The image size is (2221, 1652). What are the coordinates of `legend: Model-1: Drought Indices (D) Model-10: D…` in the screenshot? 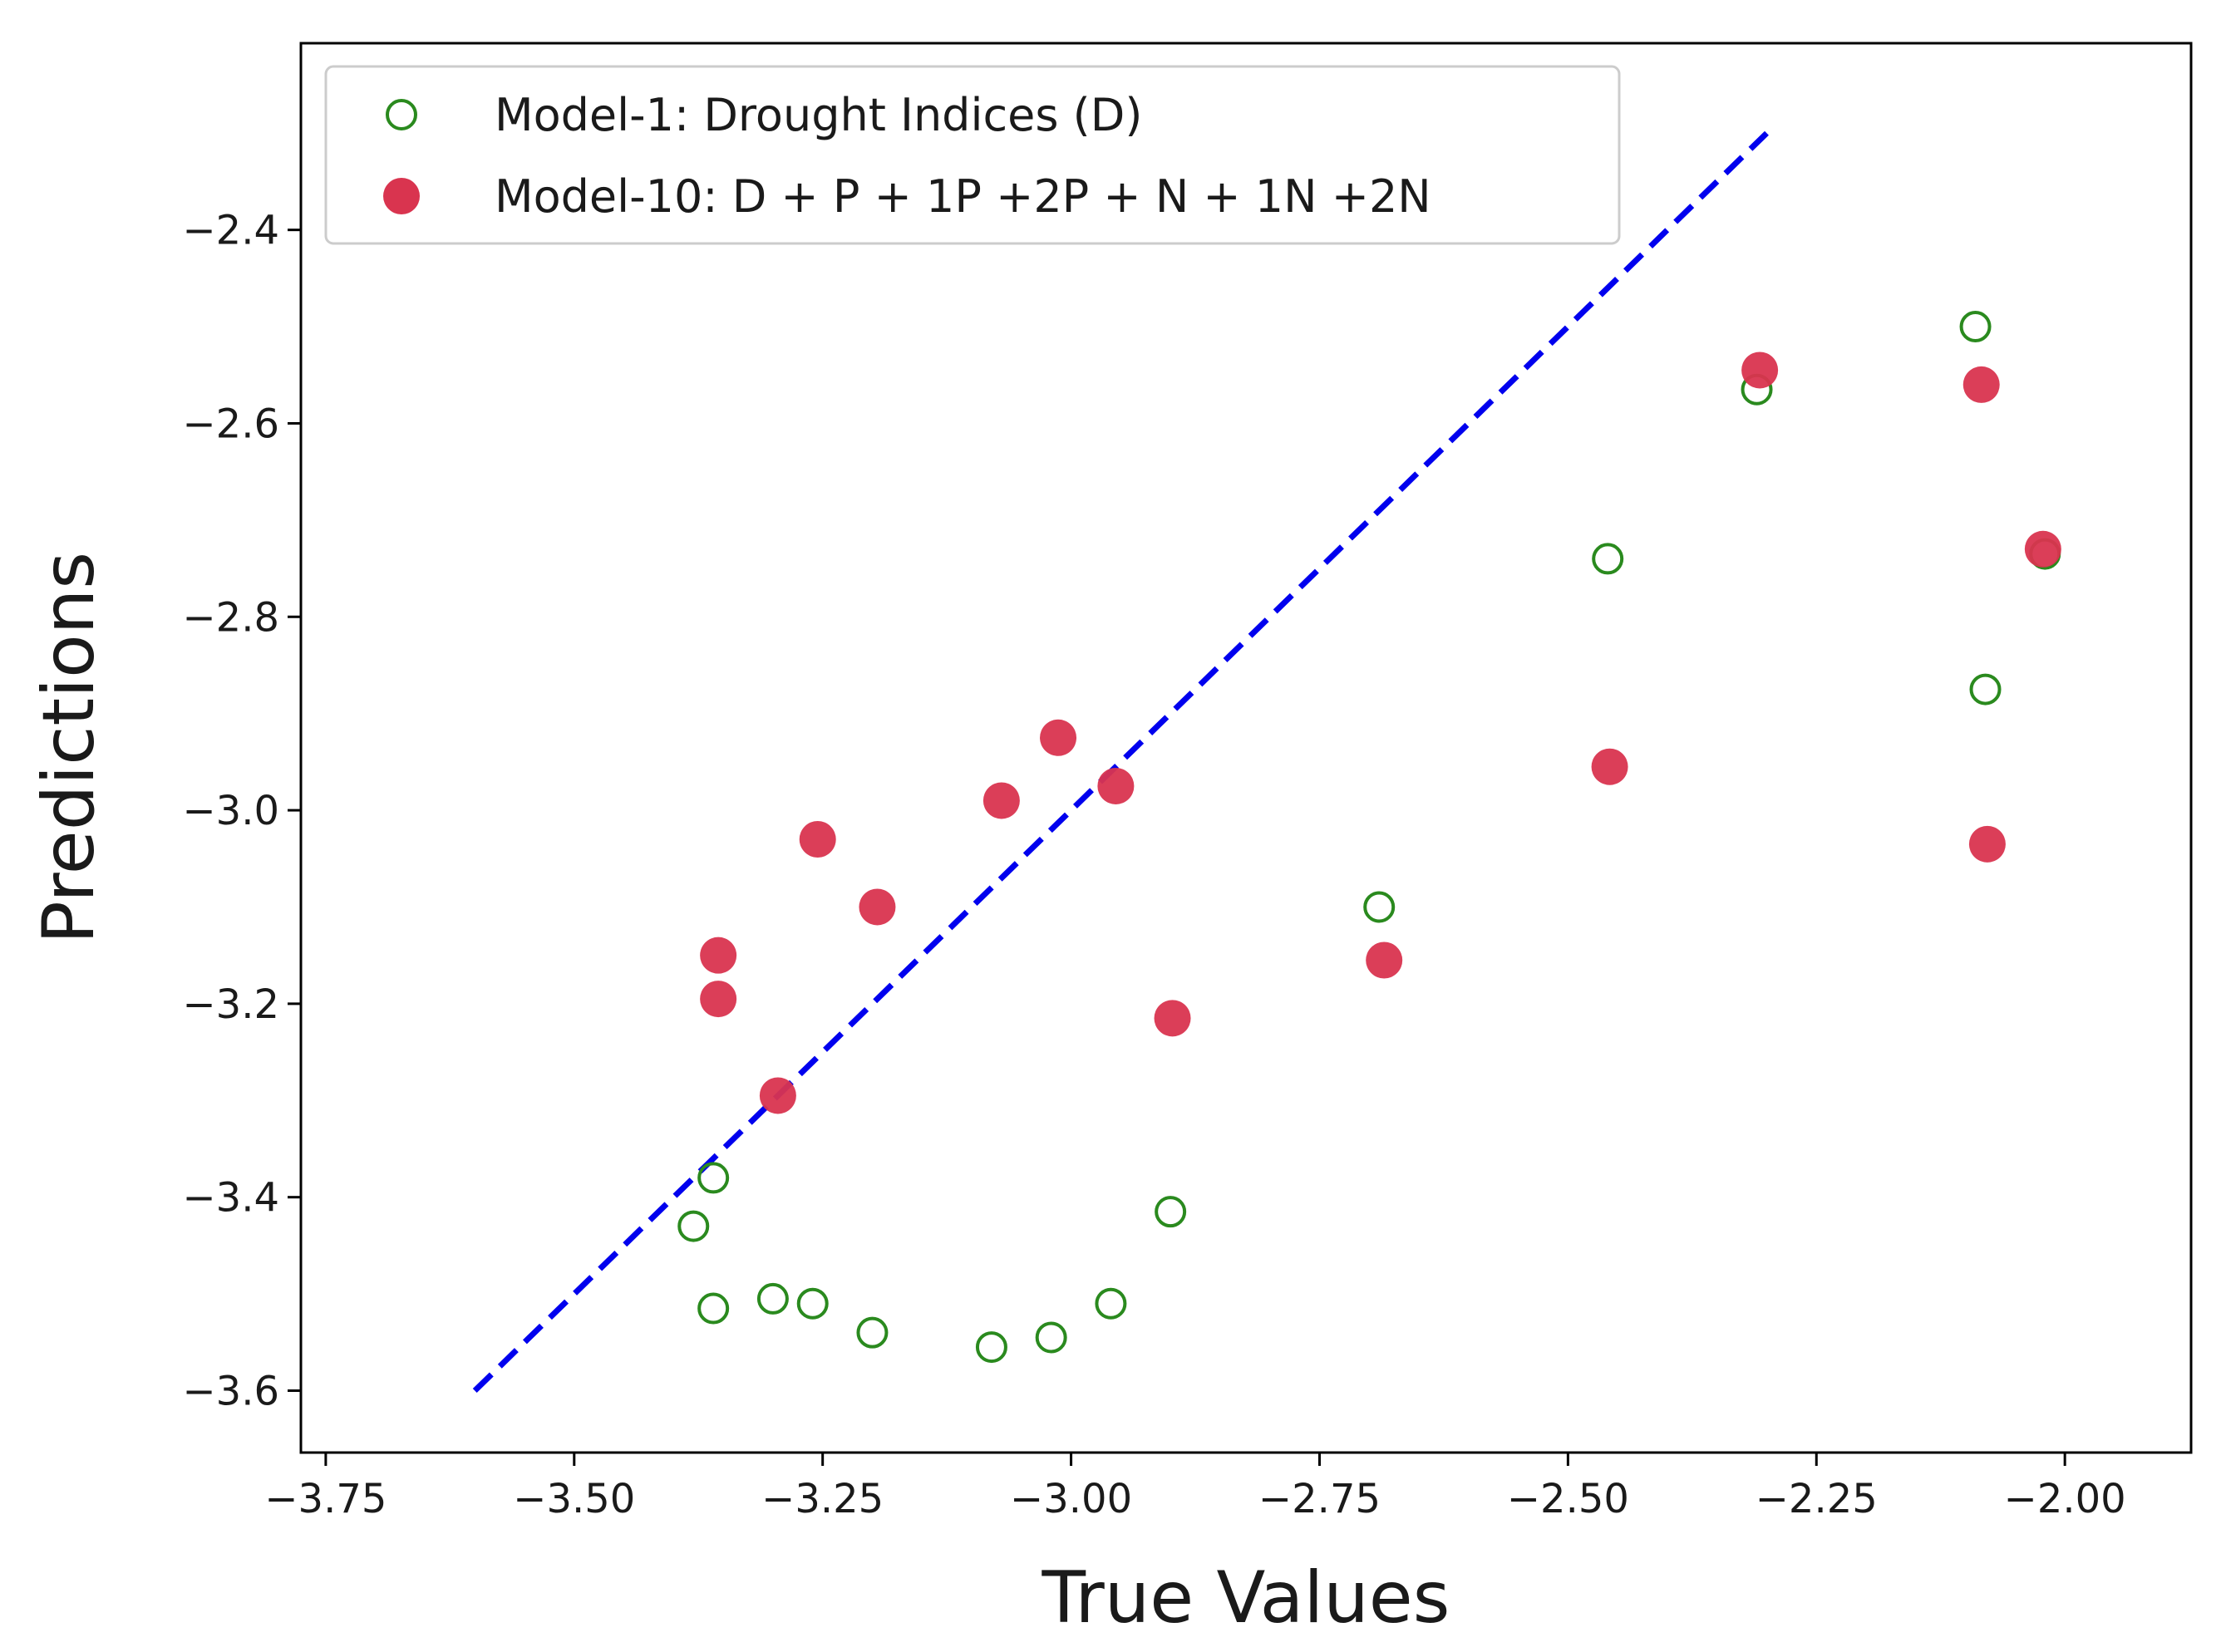 It's located at (972, 155).